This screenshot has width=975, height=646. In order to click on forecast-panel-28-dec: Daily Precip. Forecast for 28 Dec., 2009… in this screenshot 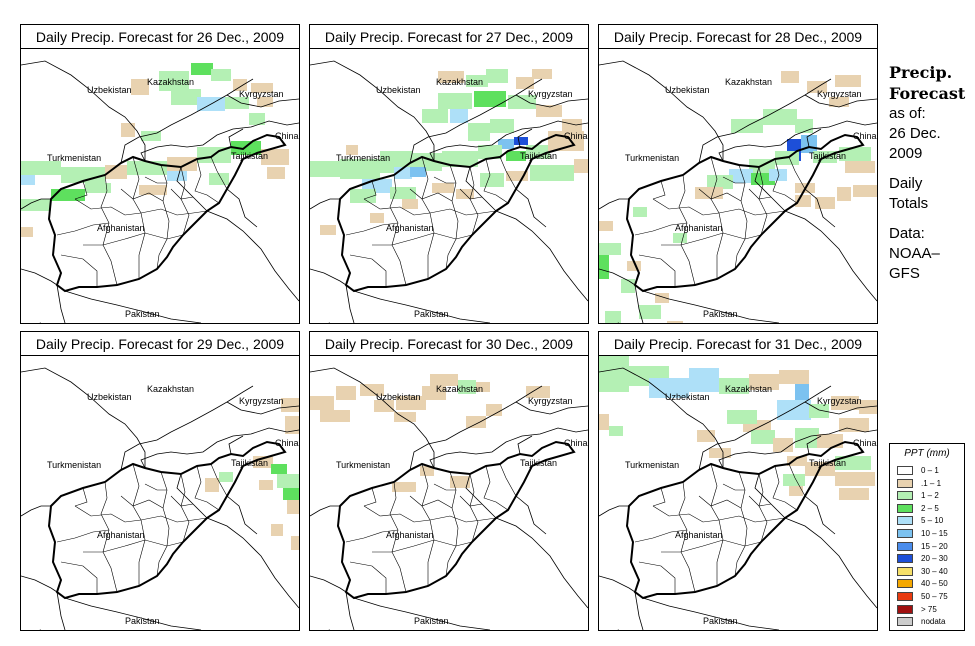, I will do `click(738, 174)`.